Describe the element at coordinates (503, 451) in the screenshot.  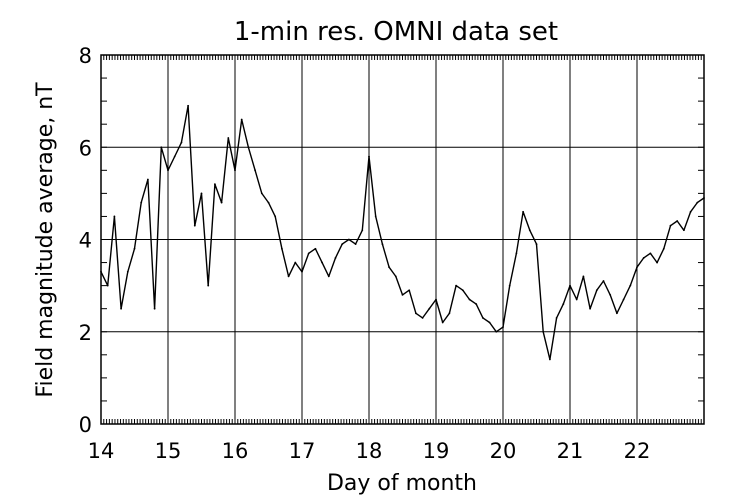
I see `x-tick-label: 20` at that location.